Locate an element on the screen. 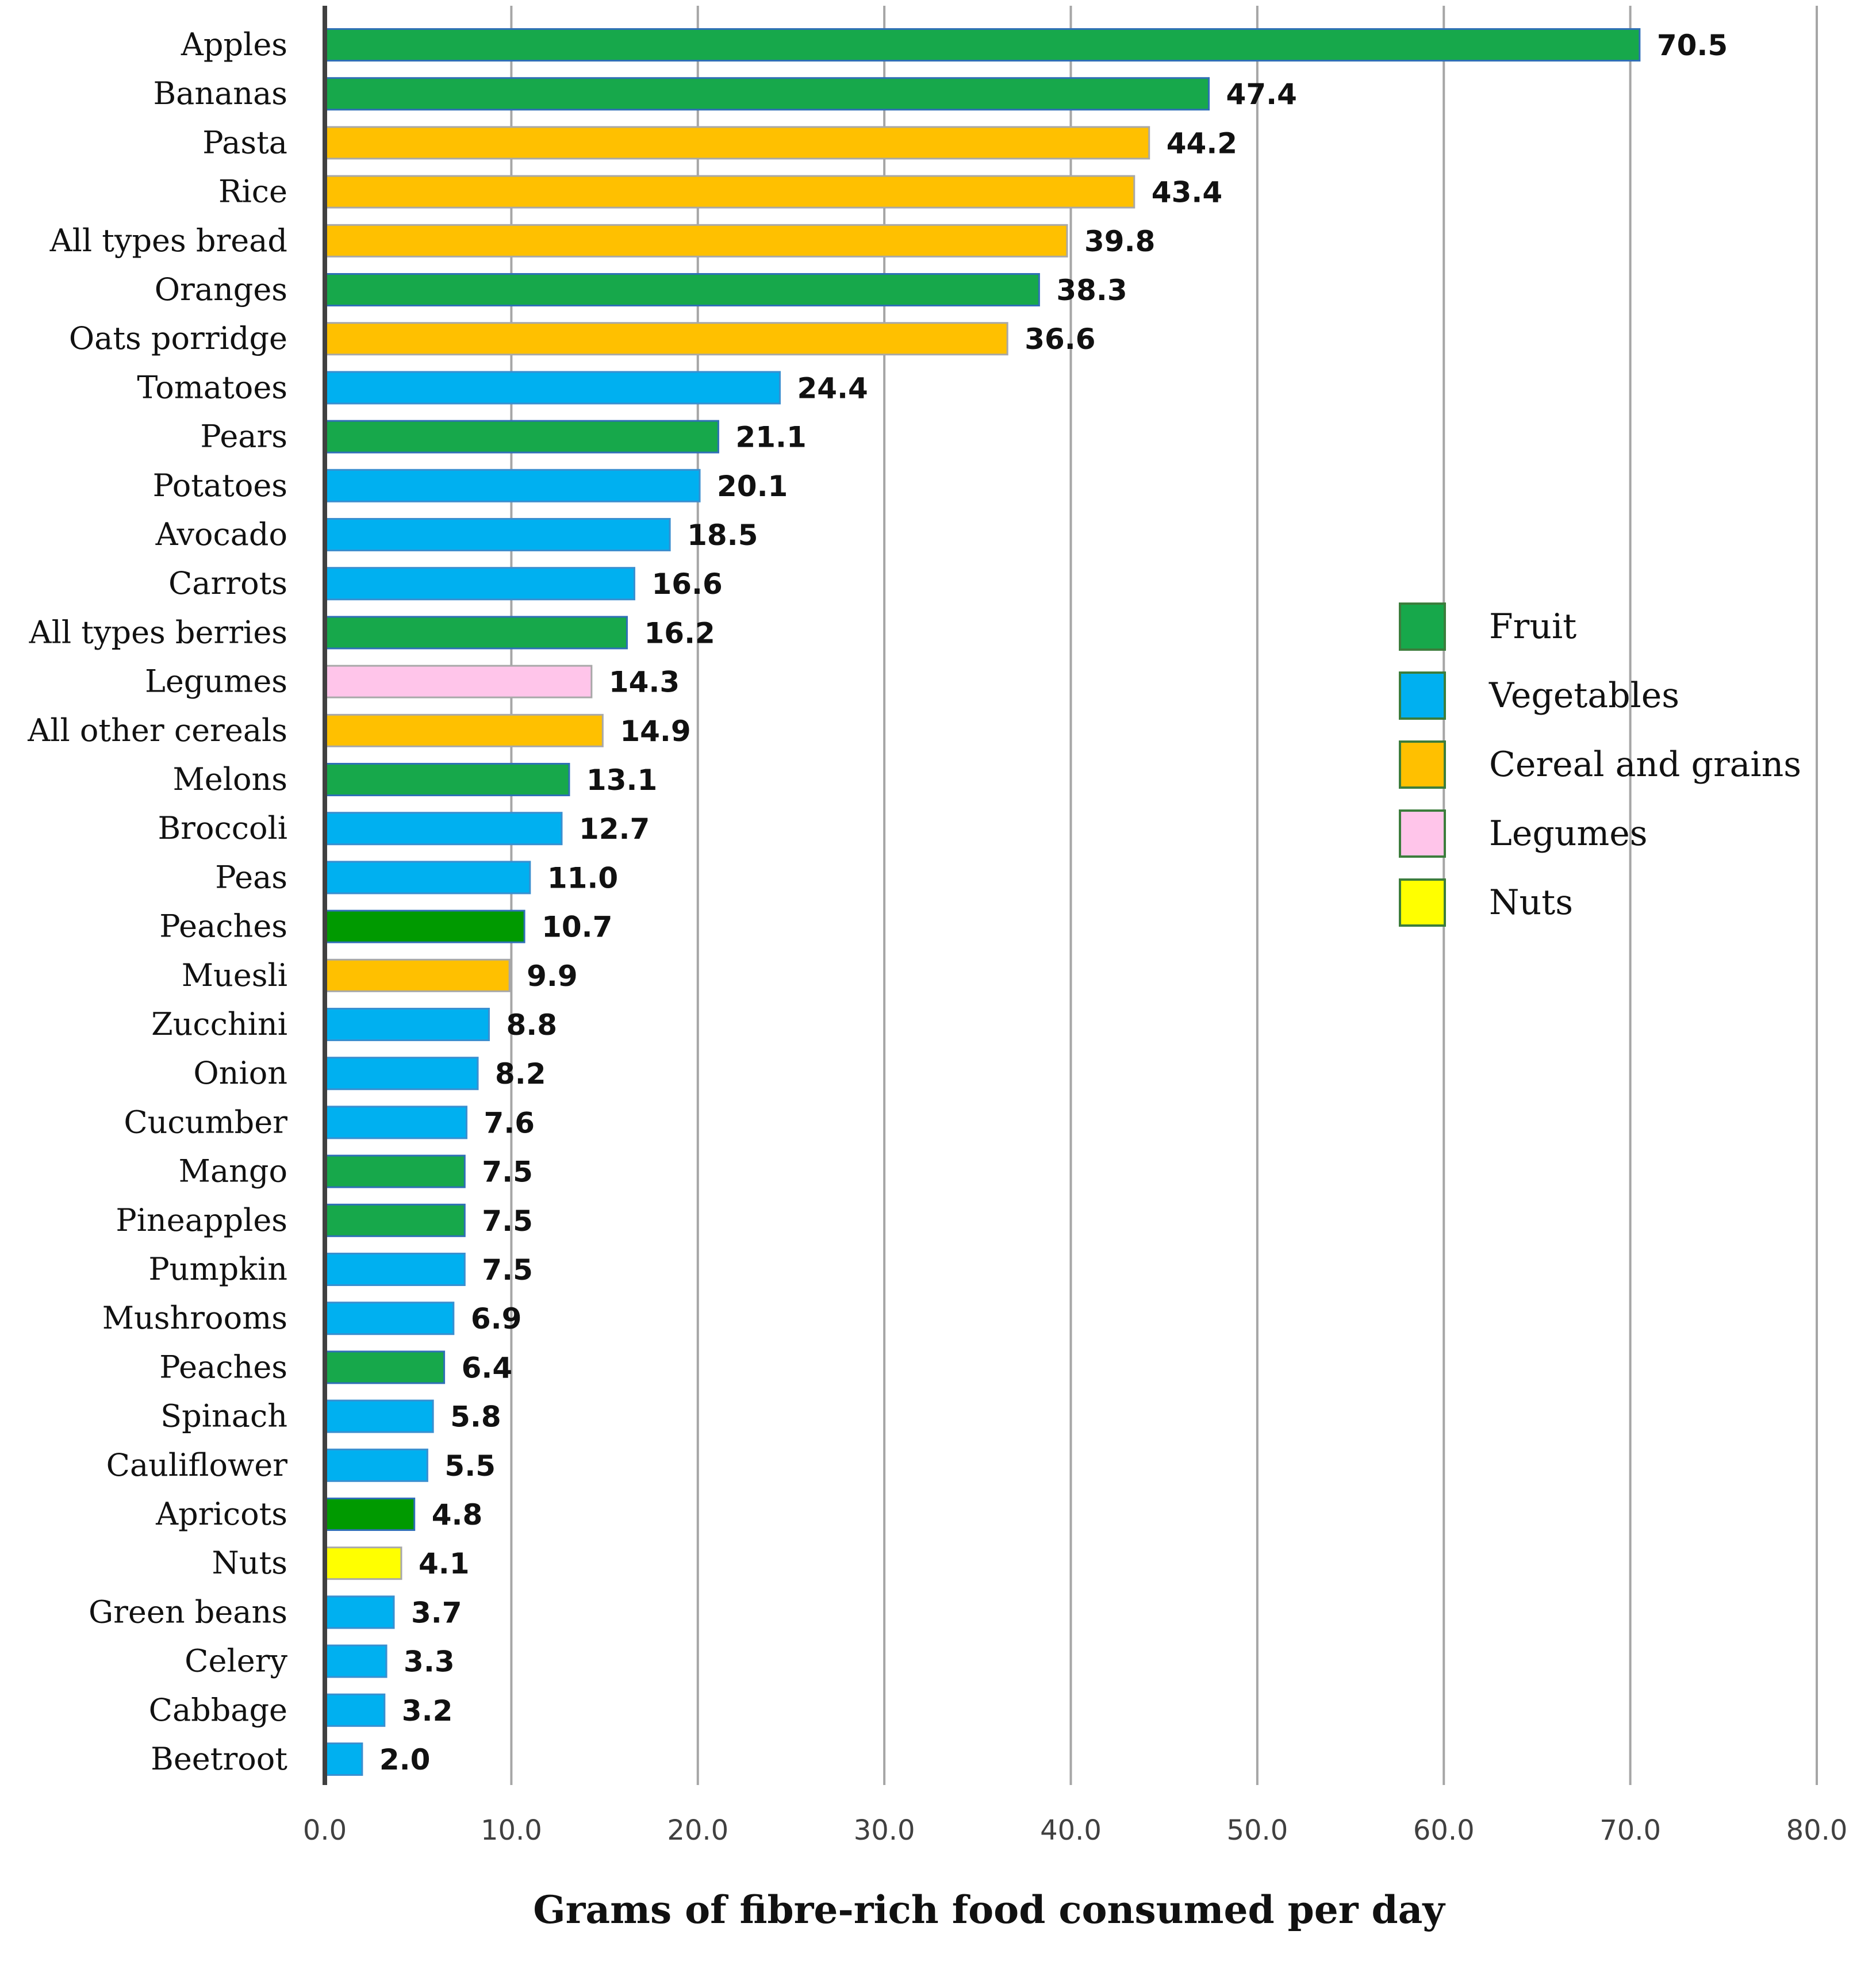 The width and height of the screenshot is (1876, 1969). category-label: Oranges is located at coordinates (221, 289).